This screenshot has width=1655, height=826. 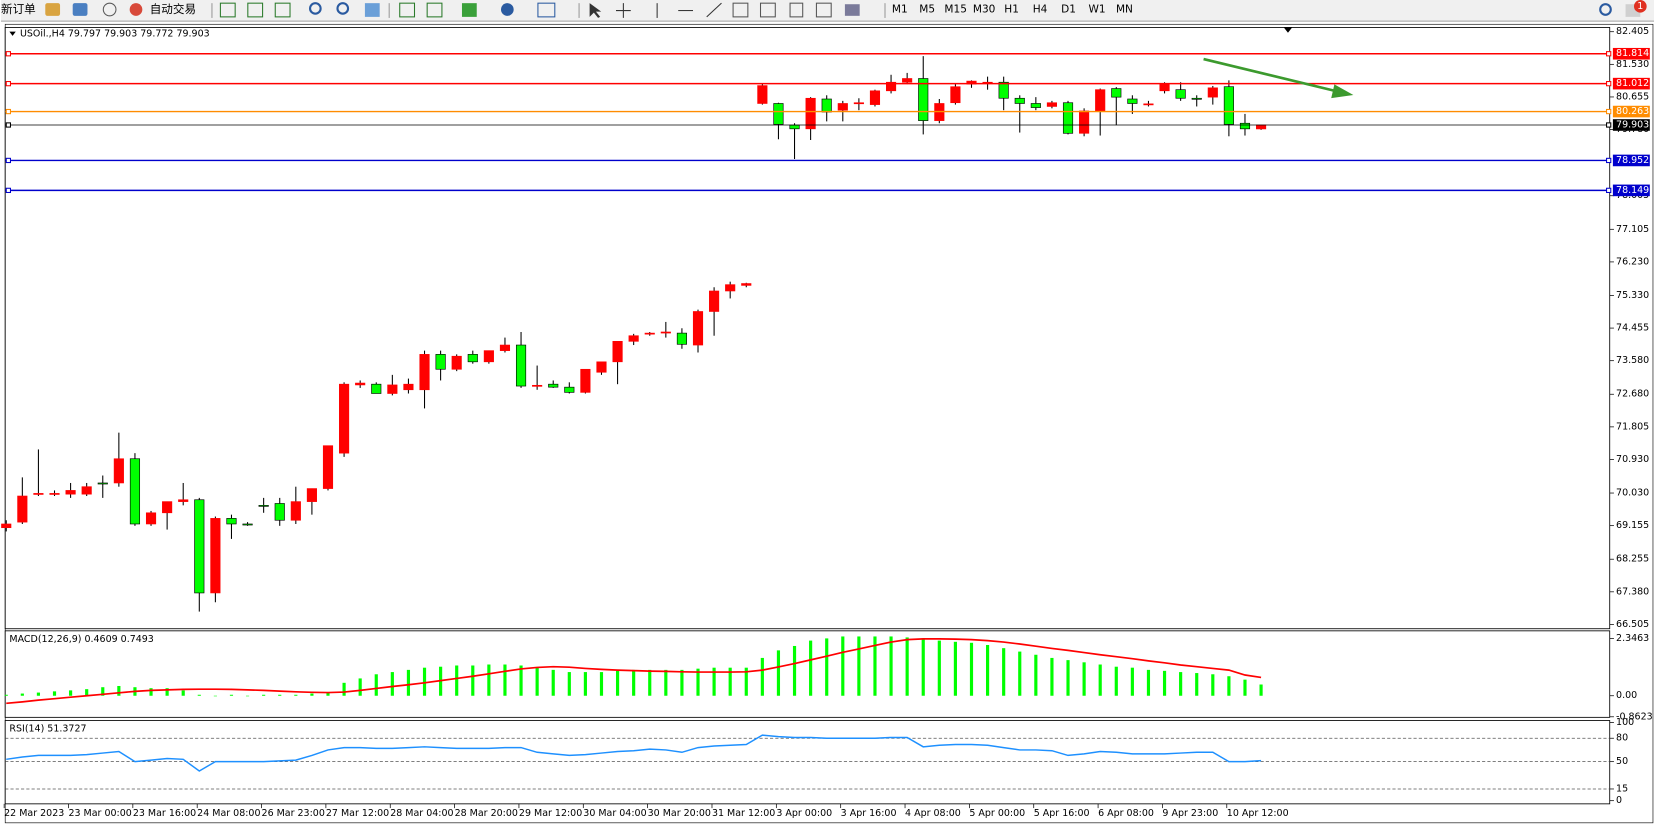 What do you see at coordinates (804, 813) in the screenshot?
I see `x-tick-label: 3 Apr 00:00` at bounding box center [804, 813].